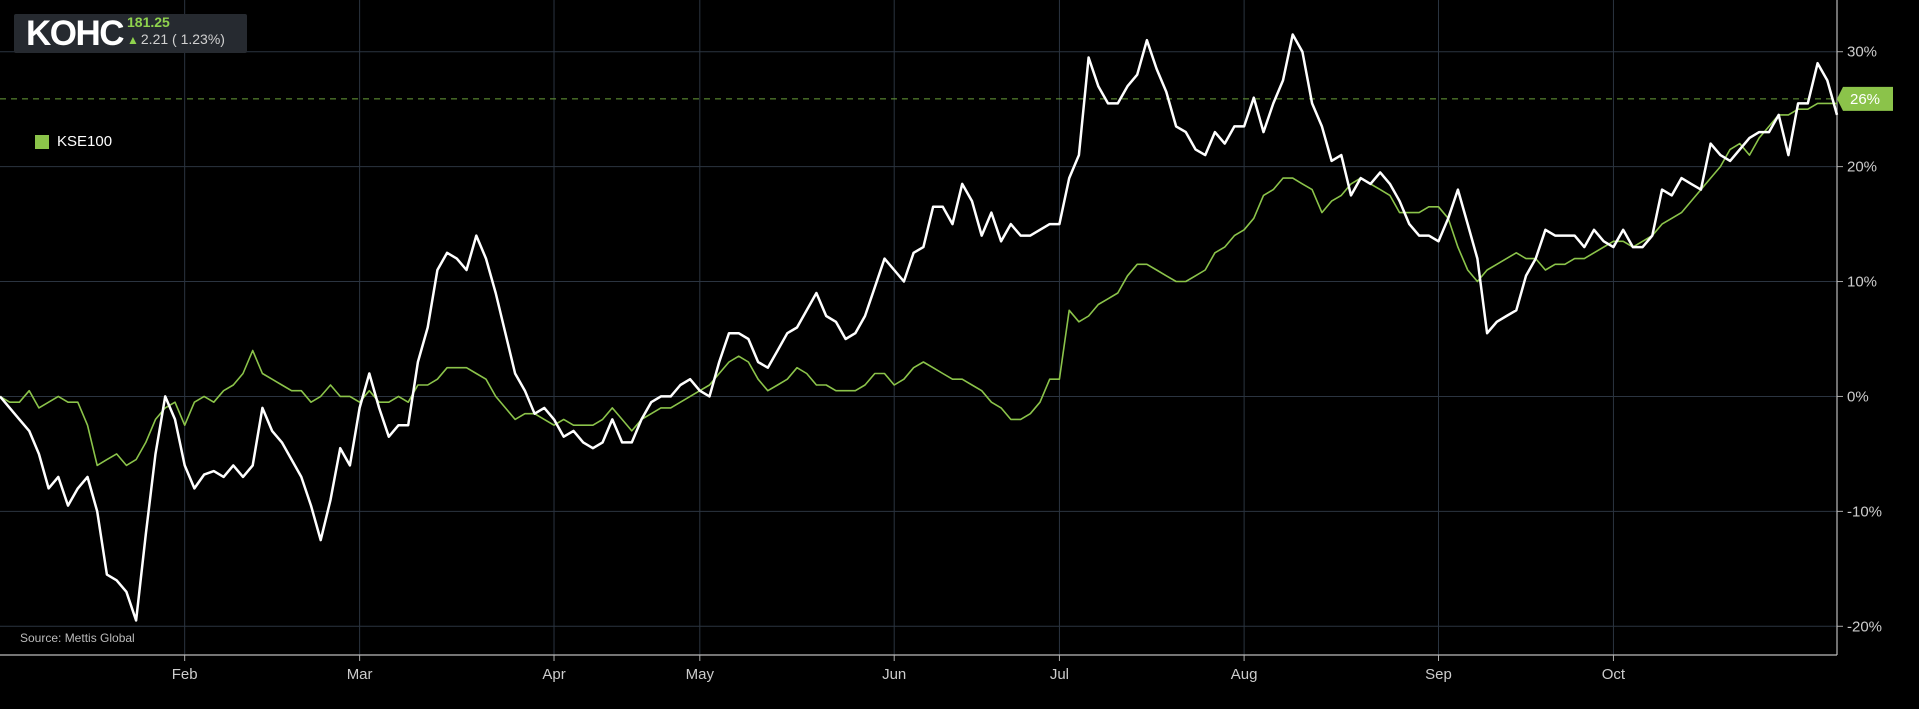 The width and height of the screenshot is (1919, 709). I want to click on up-arrow-icon: ▲, so click(133, 40).